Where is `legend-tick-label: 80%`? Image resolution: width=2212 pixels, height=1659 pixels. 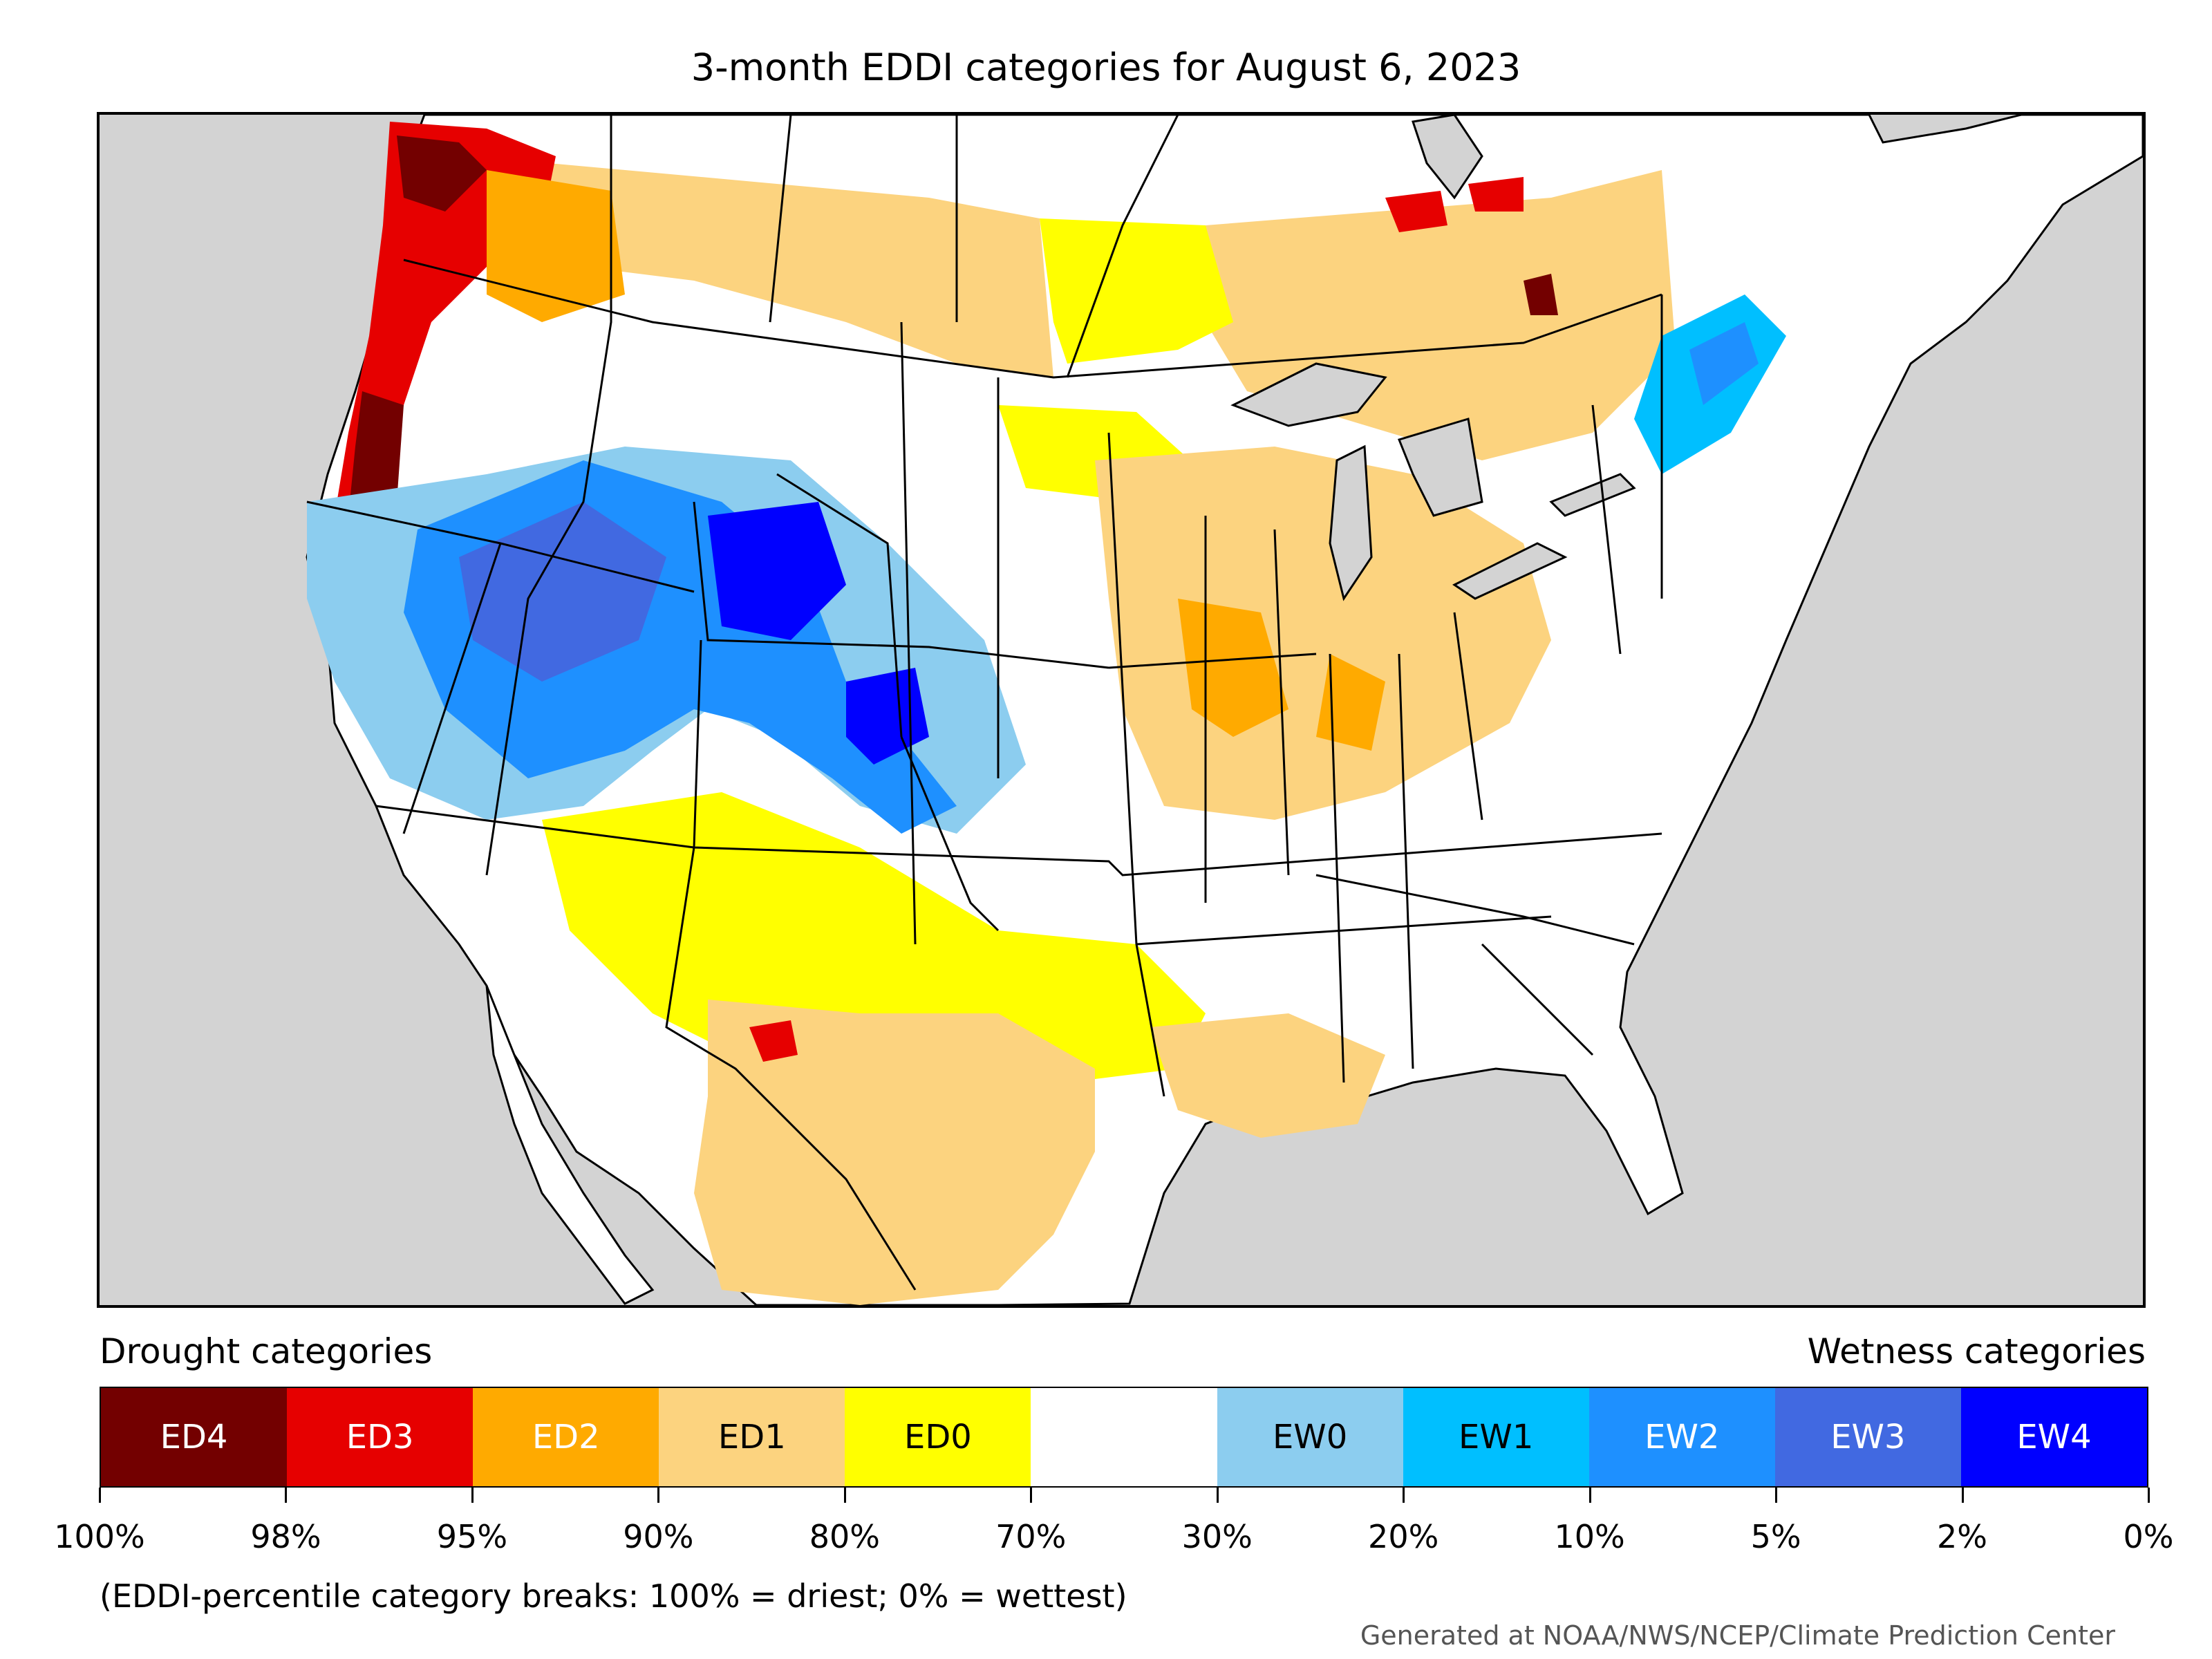
legend-tick-label: 80% is located at coordinates (845, 1536).